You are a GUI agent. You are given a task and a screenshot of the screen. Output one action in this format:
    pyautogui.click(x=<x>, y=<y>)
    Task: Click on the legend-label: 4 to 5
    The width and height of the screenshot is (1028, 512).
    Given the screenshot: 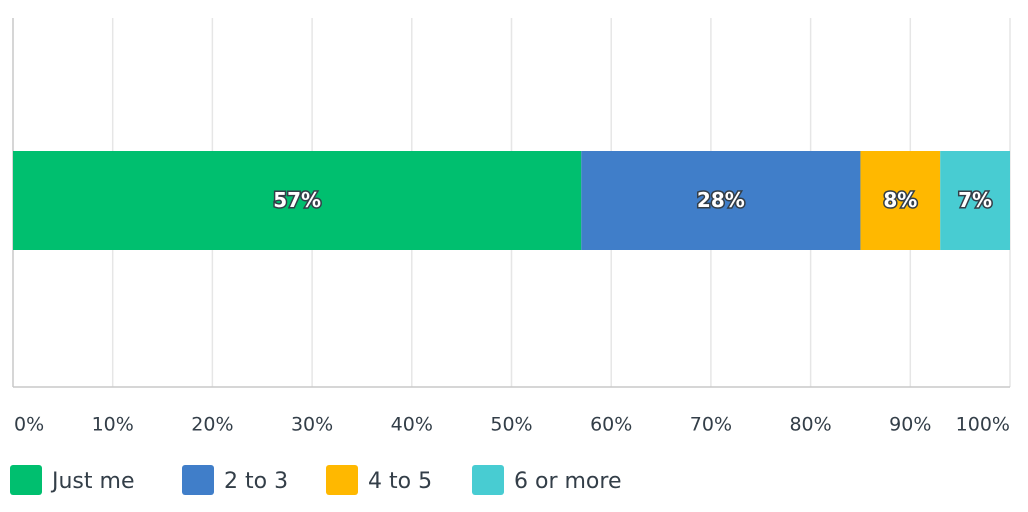 What is the action you would take?
    pyautogui.click(x=400, y=481)
    